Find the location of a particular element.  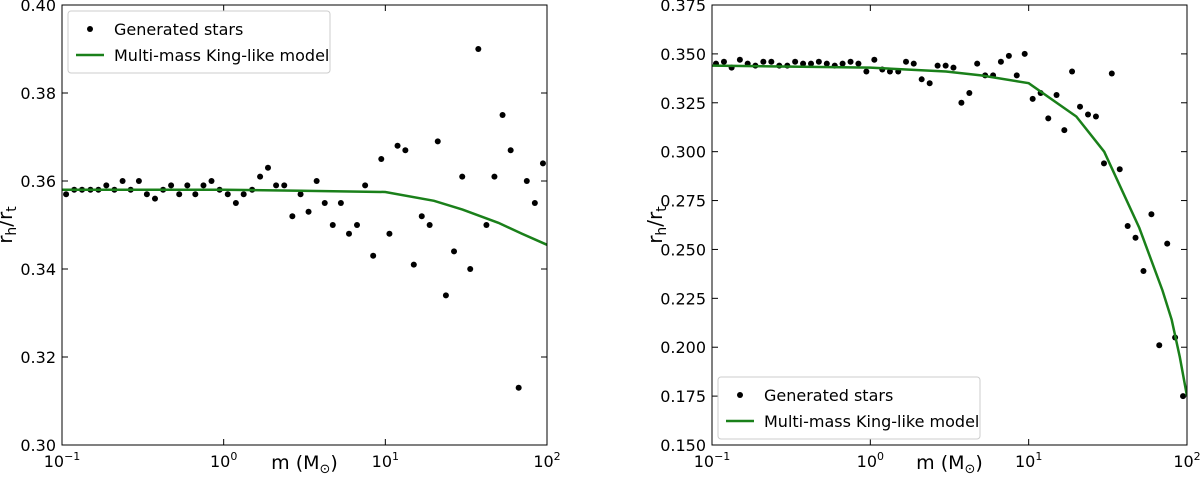

legend-label: Multi-mass King-like model is located at coordinates (221, 55).